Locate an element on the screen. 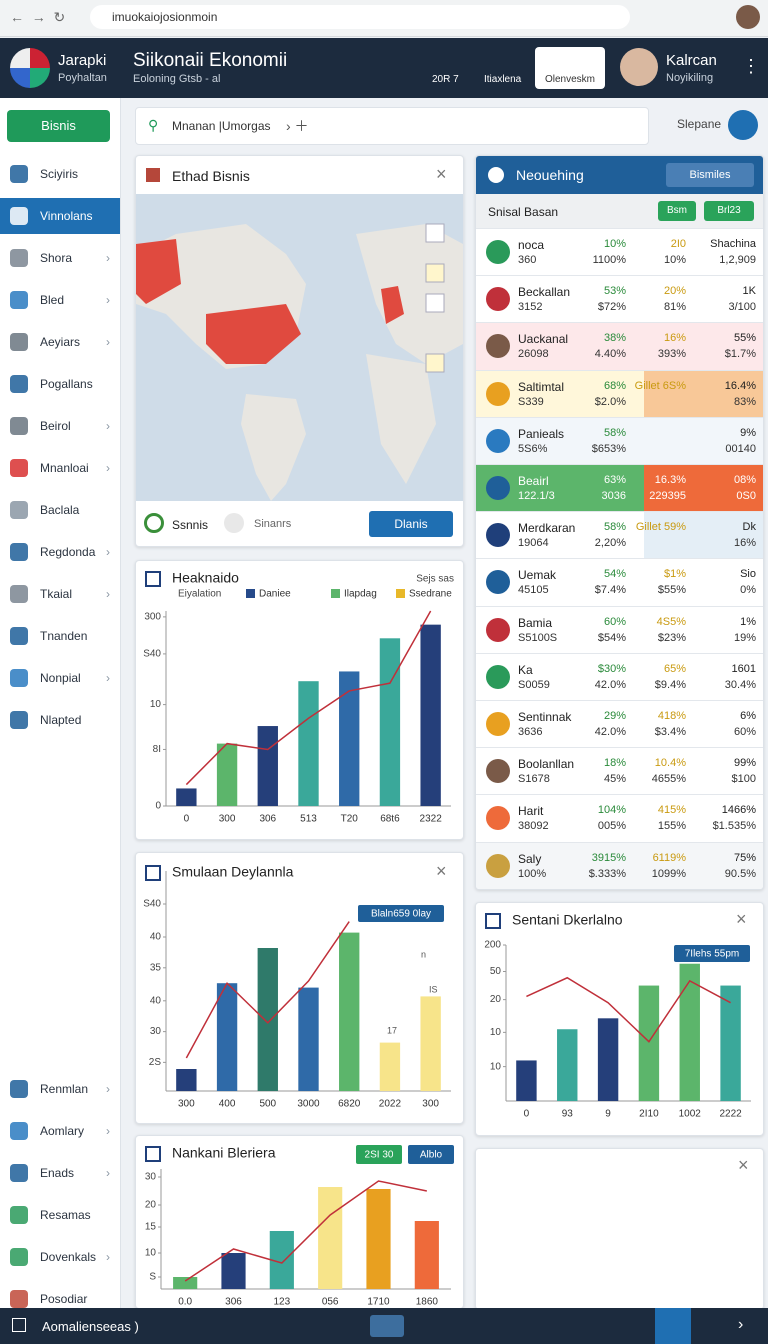 The height and width of the screenshot is (1344, 768). sidebar-label: Regdonda is located at coordinates (68, 552).